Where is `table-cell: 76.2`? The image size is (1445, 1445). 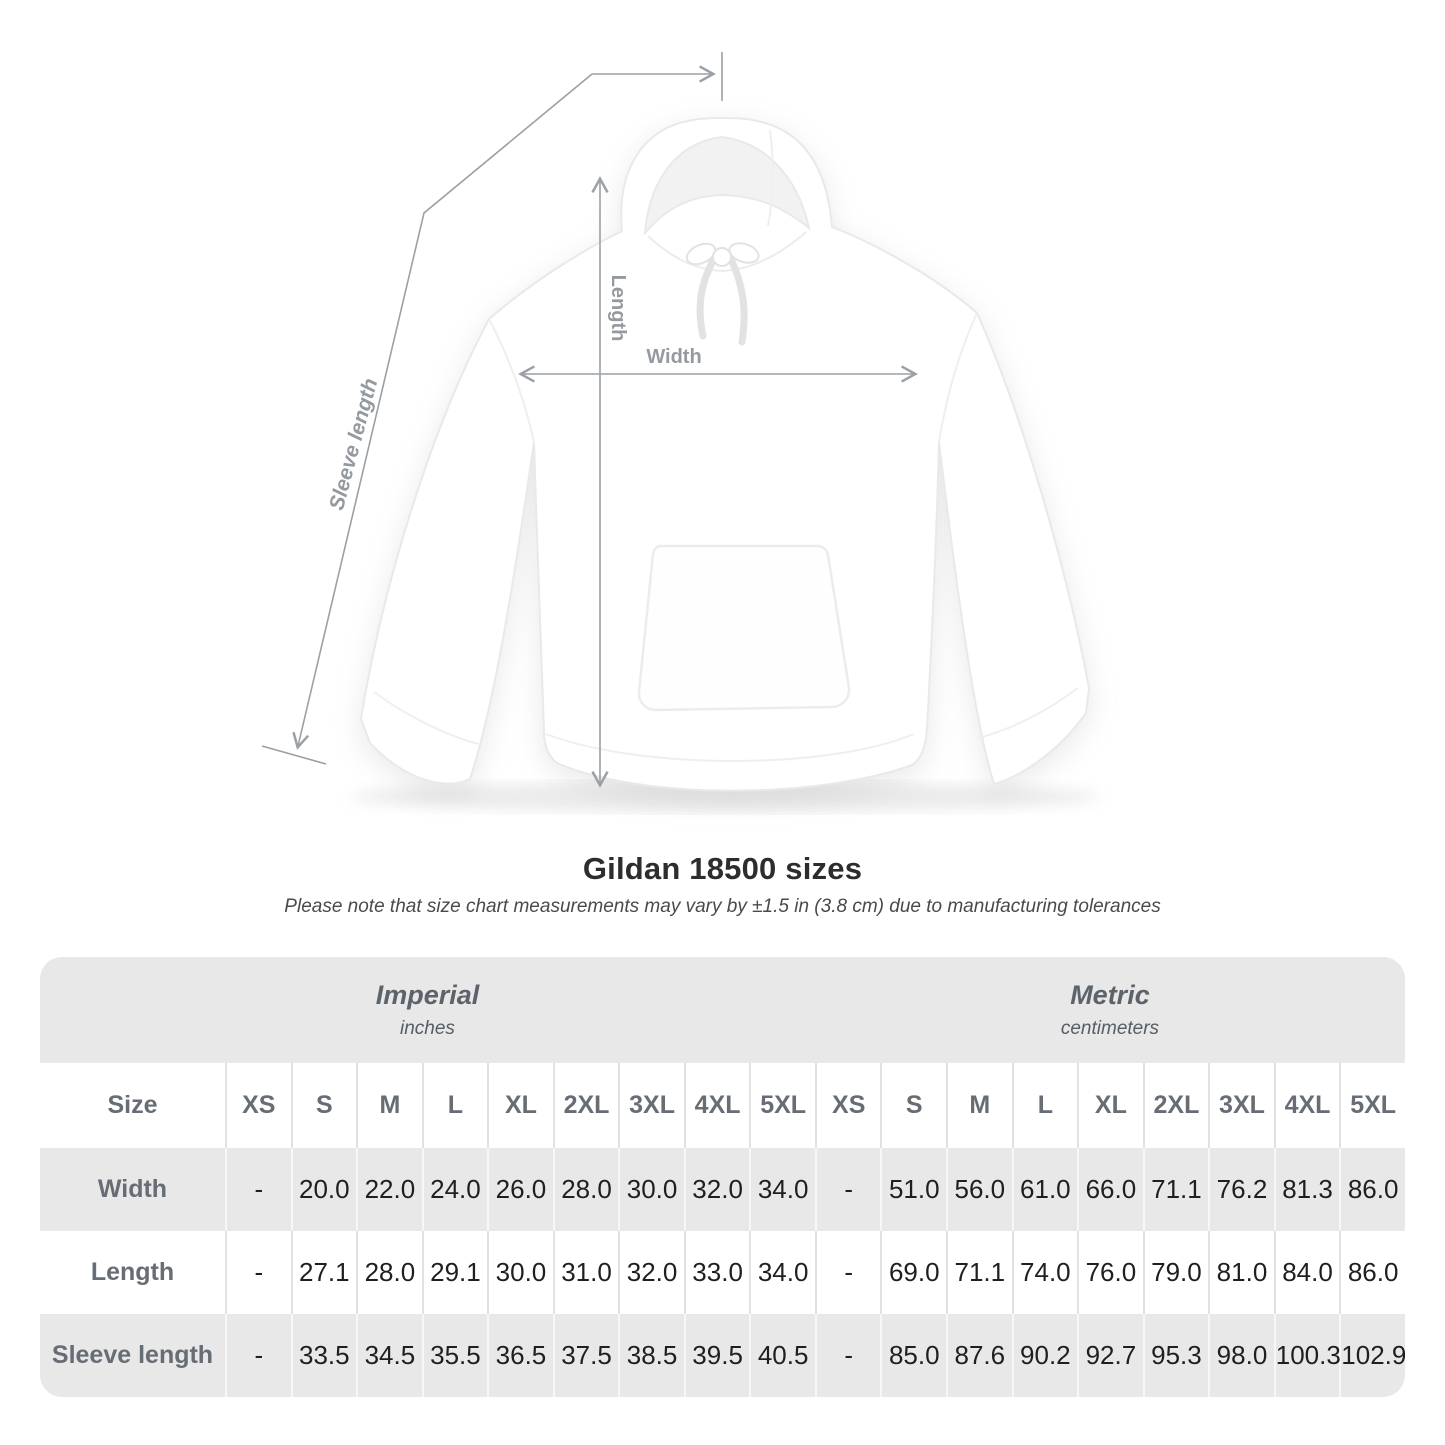
table-cell: 76.2 is located at coordinates (1241, 1189).